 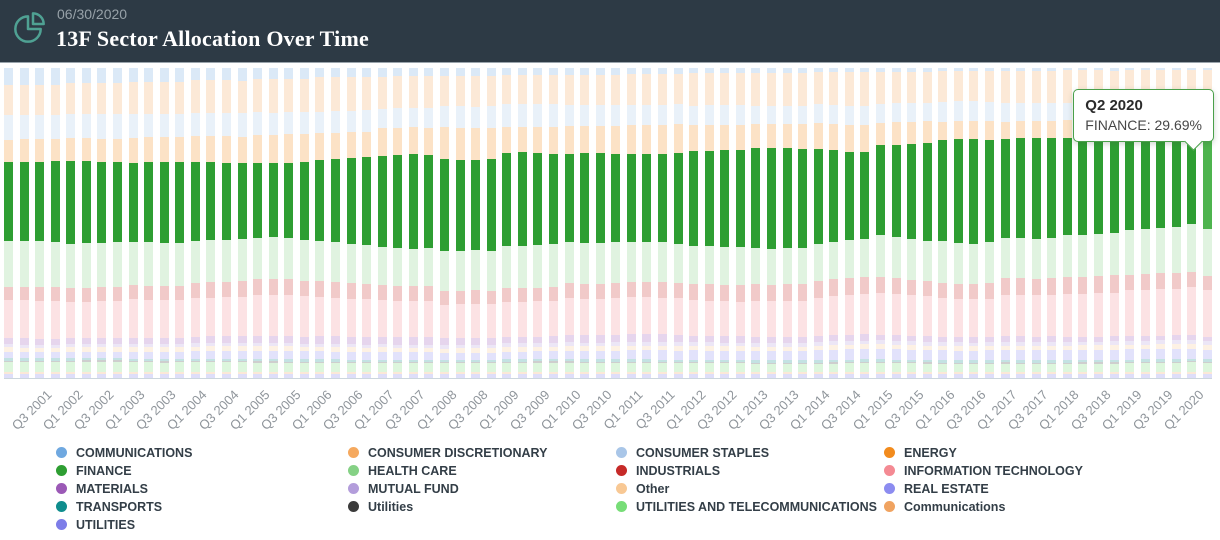 I want to click on legend-item-industrials: INDUSTRIALS, so click(x=750, y=470).